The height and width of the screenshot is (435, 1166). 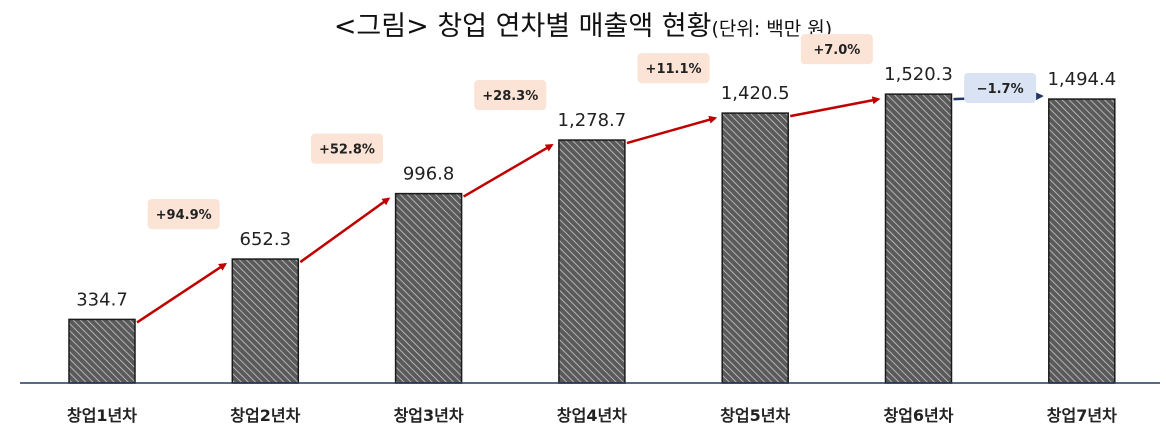 I want to click on growth-label-2: +52.8%, so click(x=347, y=150).